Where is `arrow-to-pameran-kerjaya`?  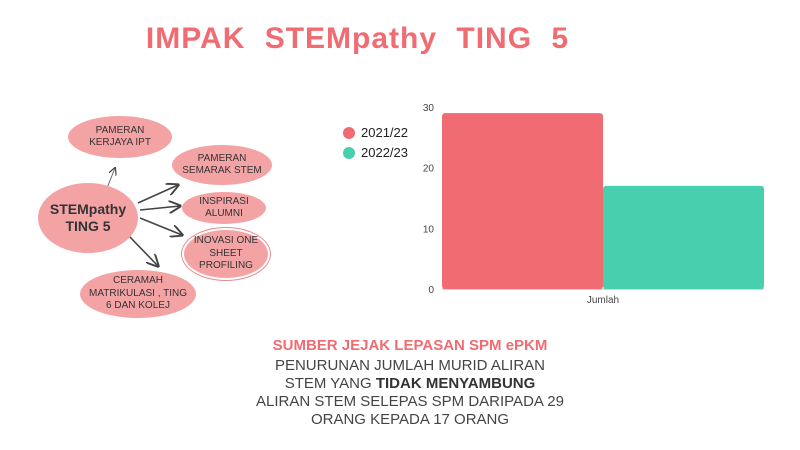
arrow-to-pameran-kerjaya is located at coordinates (110, 178).